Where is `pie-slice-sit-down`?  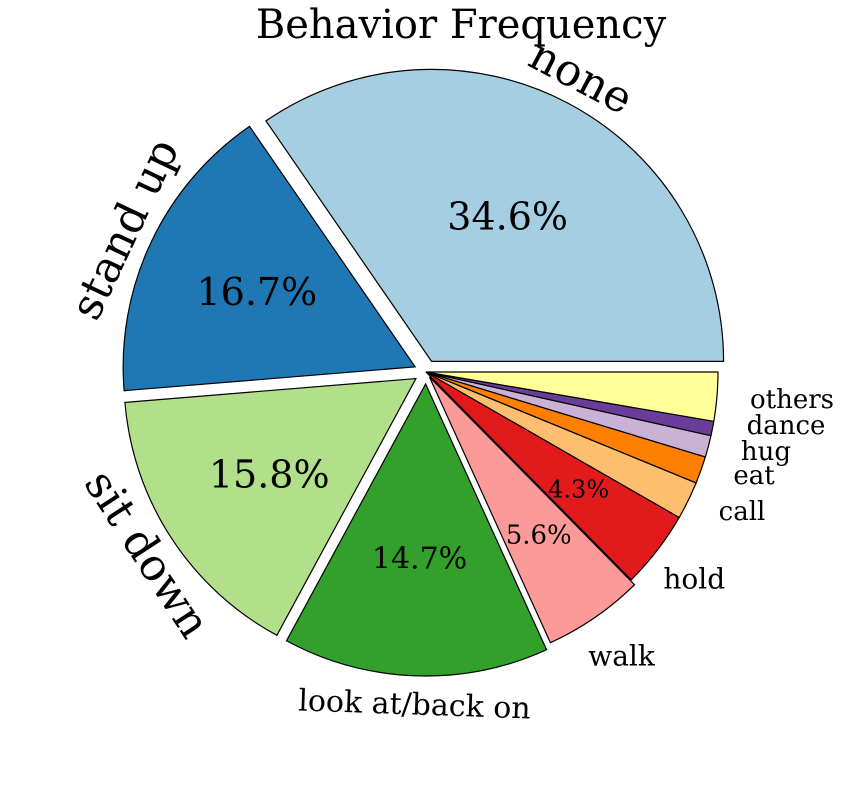 pie-slice-sit-down is located at coordinates (271, 507).